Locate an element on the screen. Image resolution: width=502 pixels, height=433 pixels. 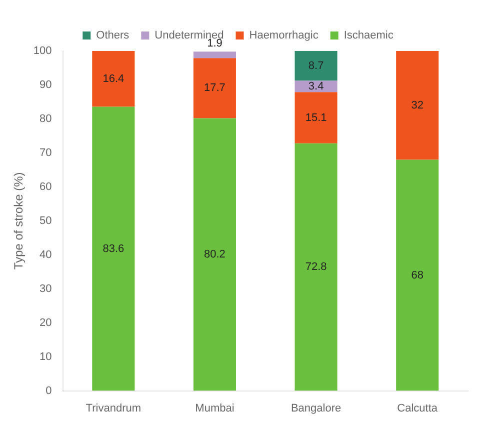
legend-label: Haemorrhagic is located at coordinates (284, 36).